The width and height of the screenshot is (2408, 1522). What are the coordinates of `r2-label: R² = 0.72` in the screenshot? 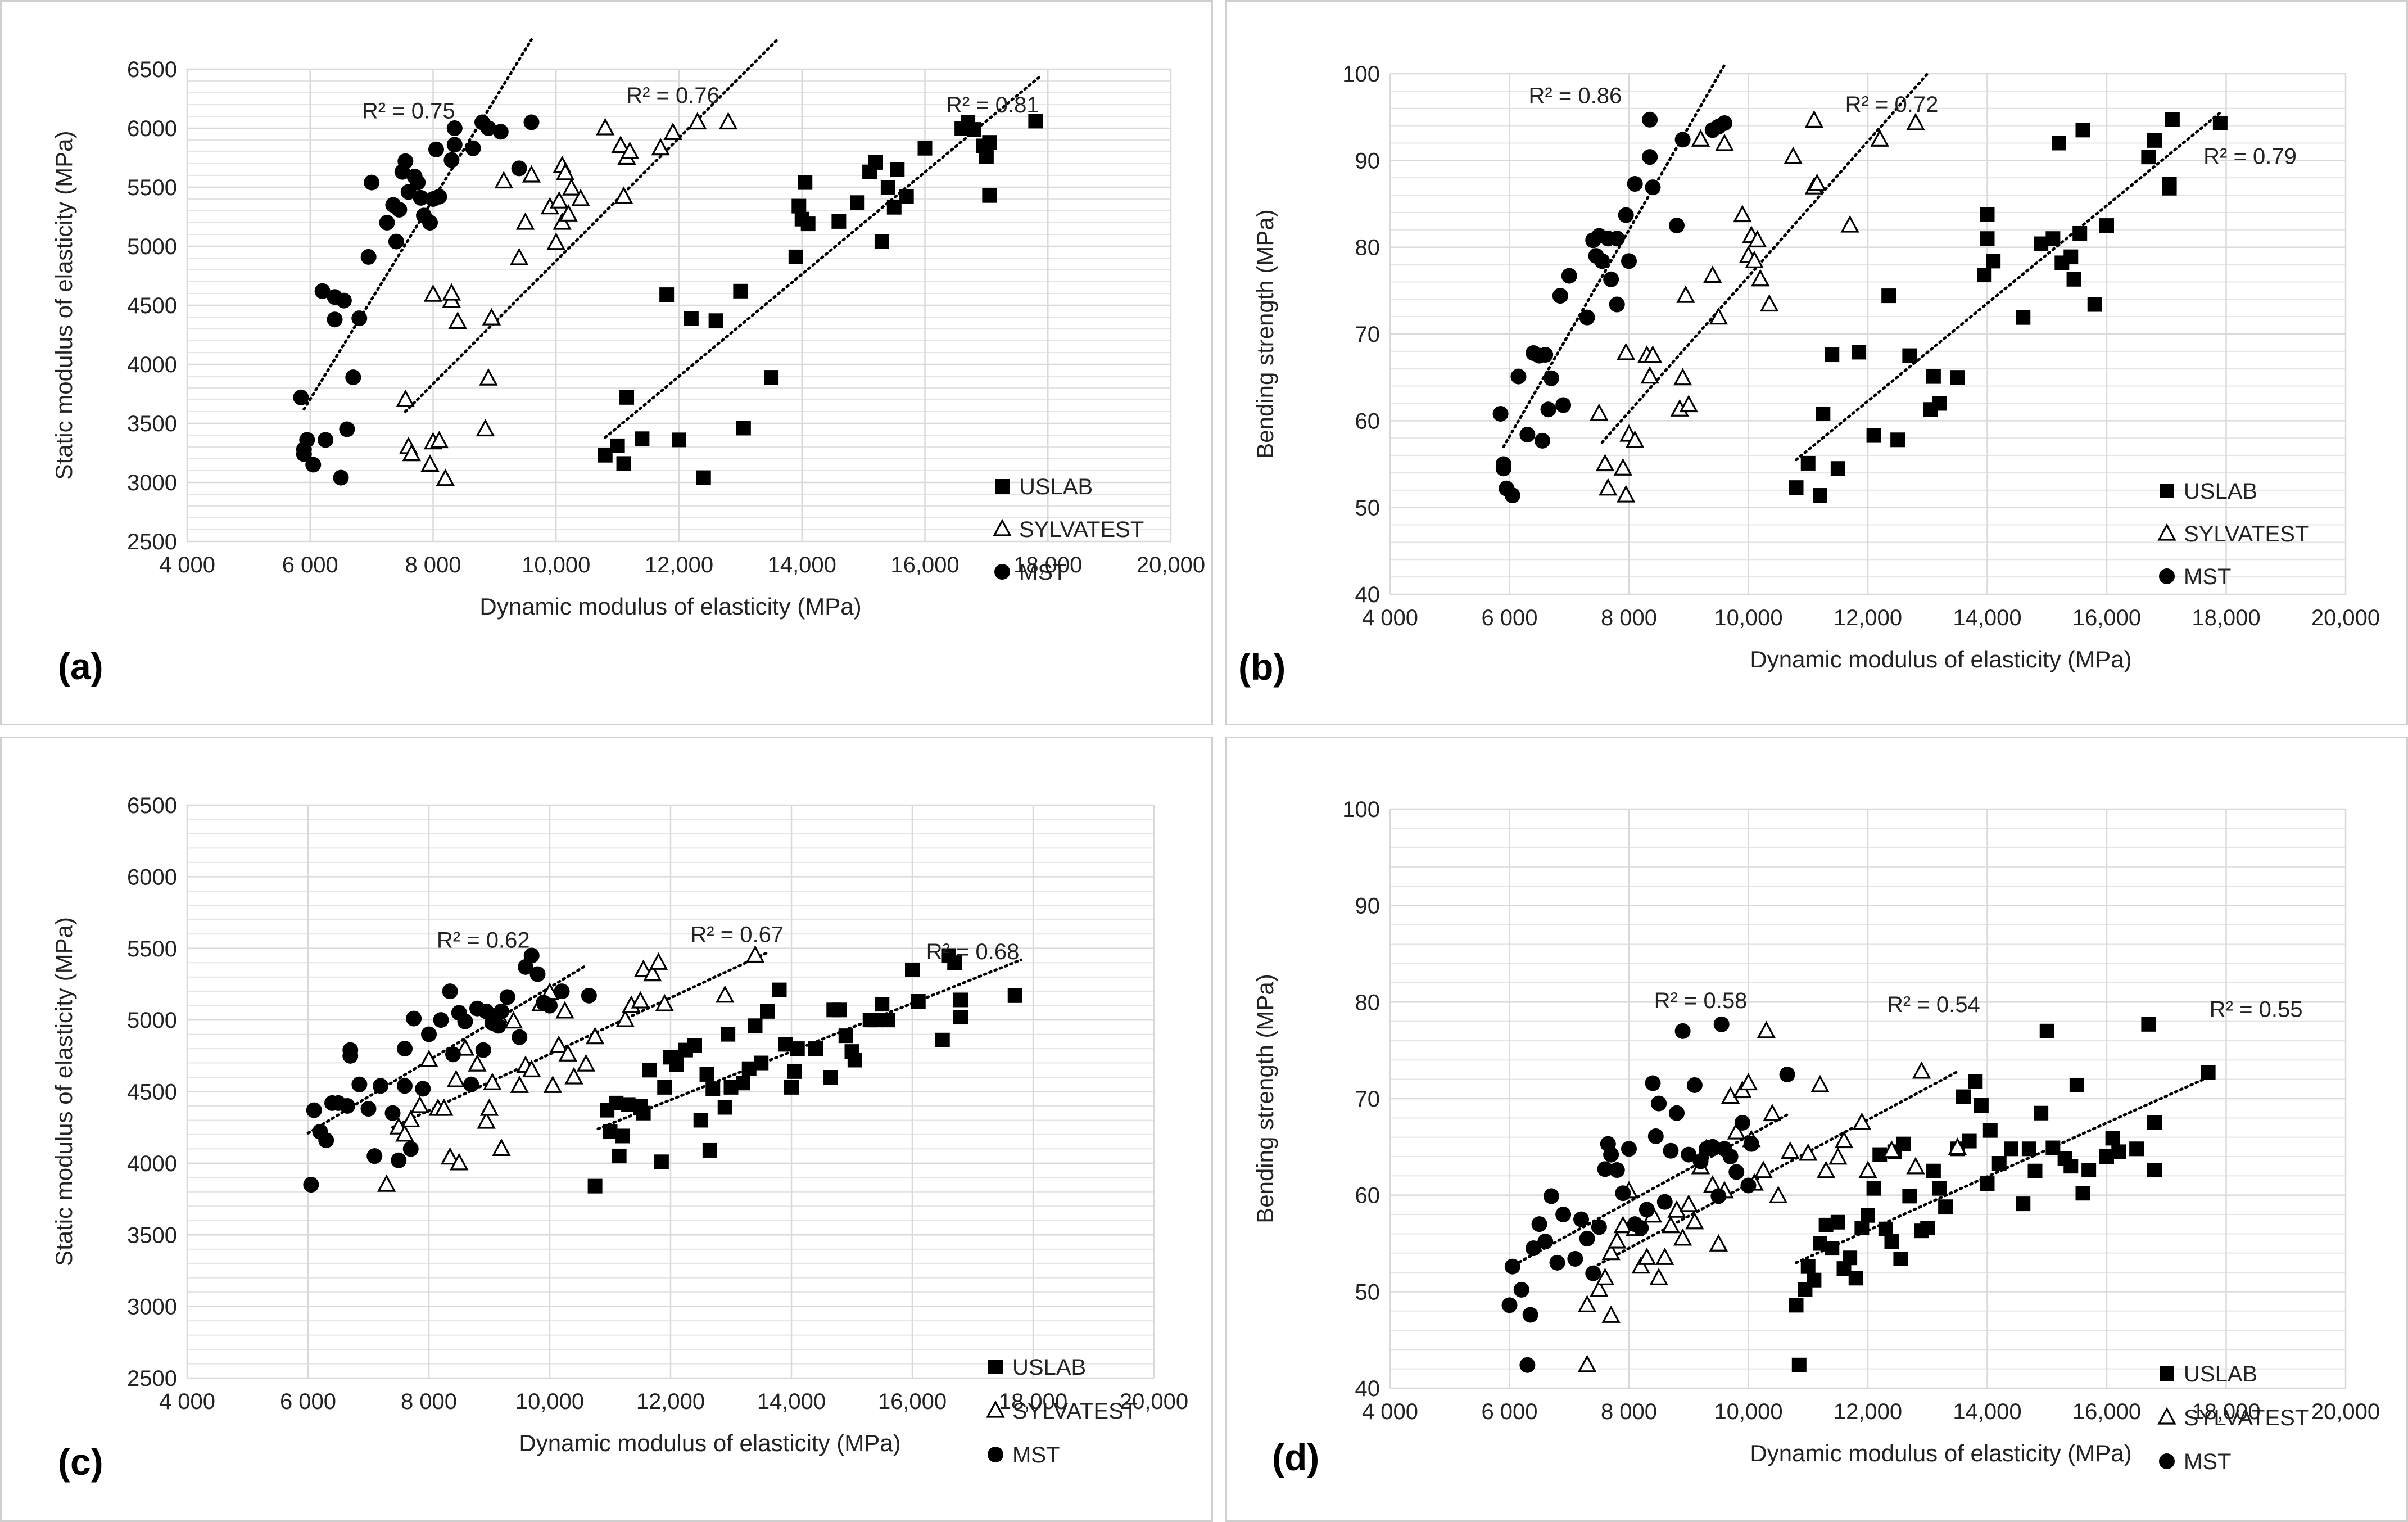 It's located at (1892, 104).